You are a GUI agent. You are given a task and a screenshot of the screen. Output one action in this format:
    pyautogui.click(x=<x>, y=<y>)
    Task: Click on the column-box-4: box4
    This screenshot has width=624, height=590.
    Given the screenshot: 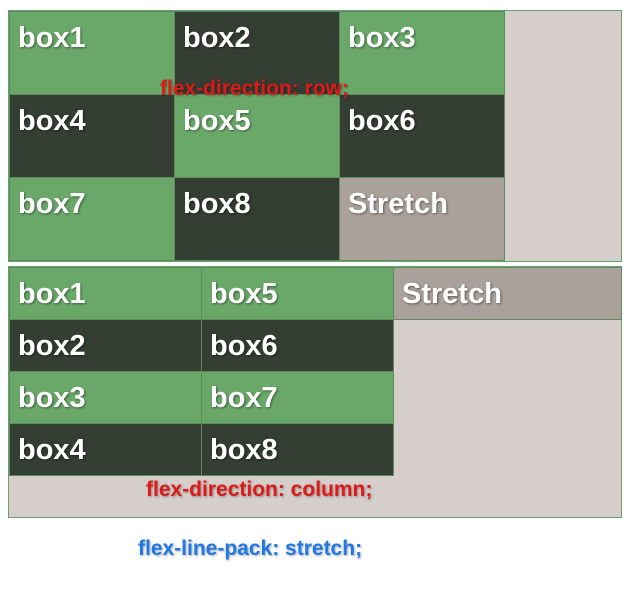 What is the action you would take?
    pyautogui.click(x=105, y=449)
    